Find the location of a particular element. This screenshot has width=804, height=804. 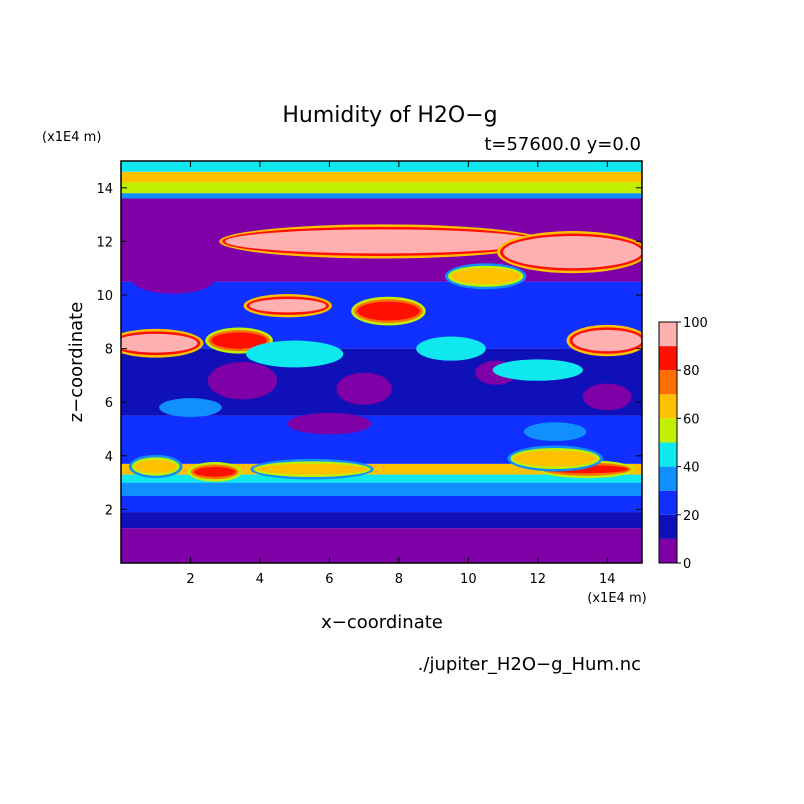

x-tick-label: 10 is located at coordinates (468, 579).